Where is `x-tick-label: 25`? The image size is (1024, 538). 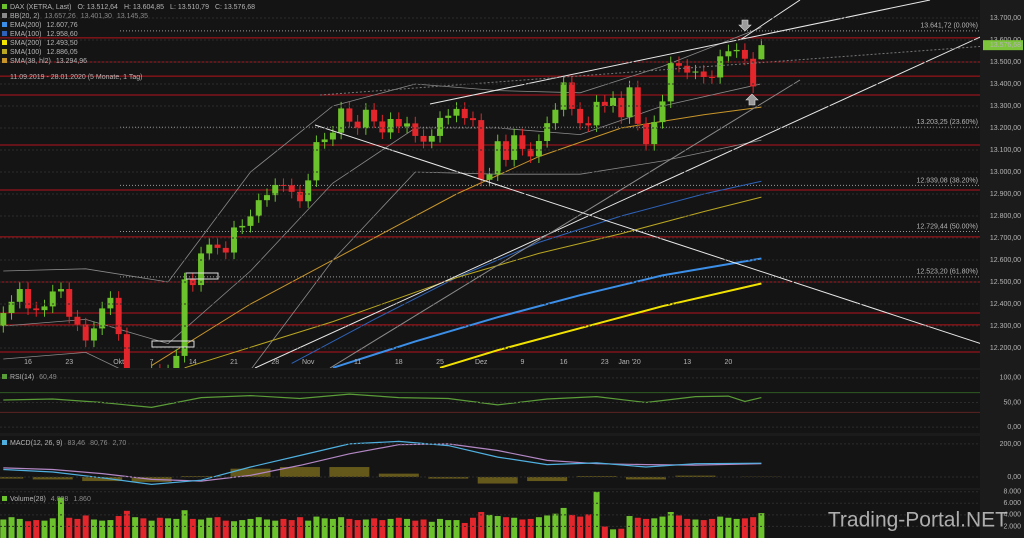
x-tick-label: 25 is located at coordinates (440, 362).